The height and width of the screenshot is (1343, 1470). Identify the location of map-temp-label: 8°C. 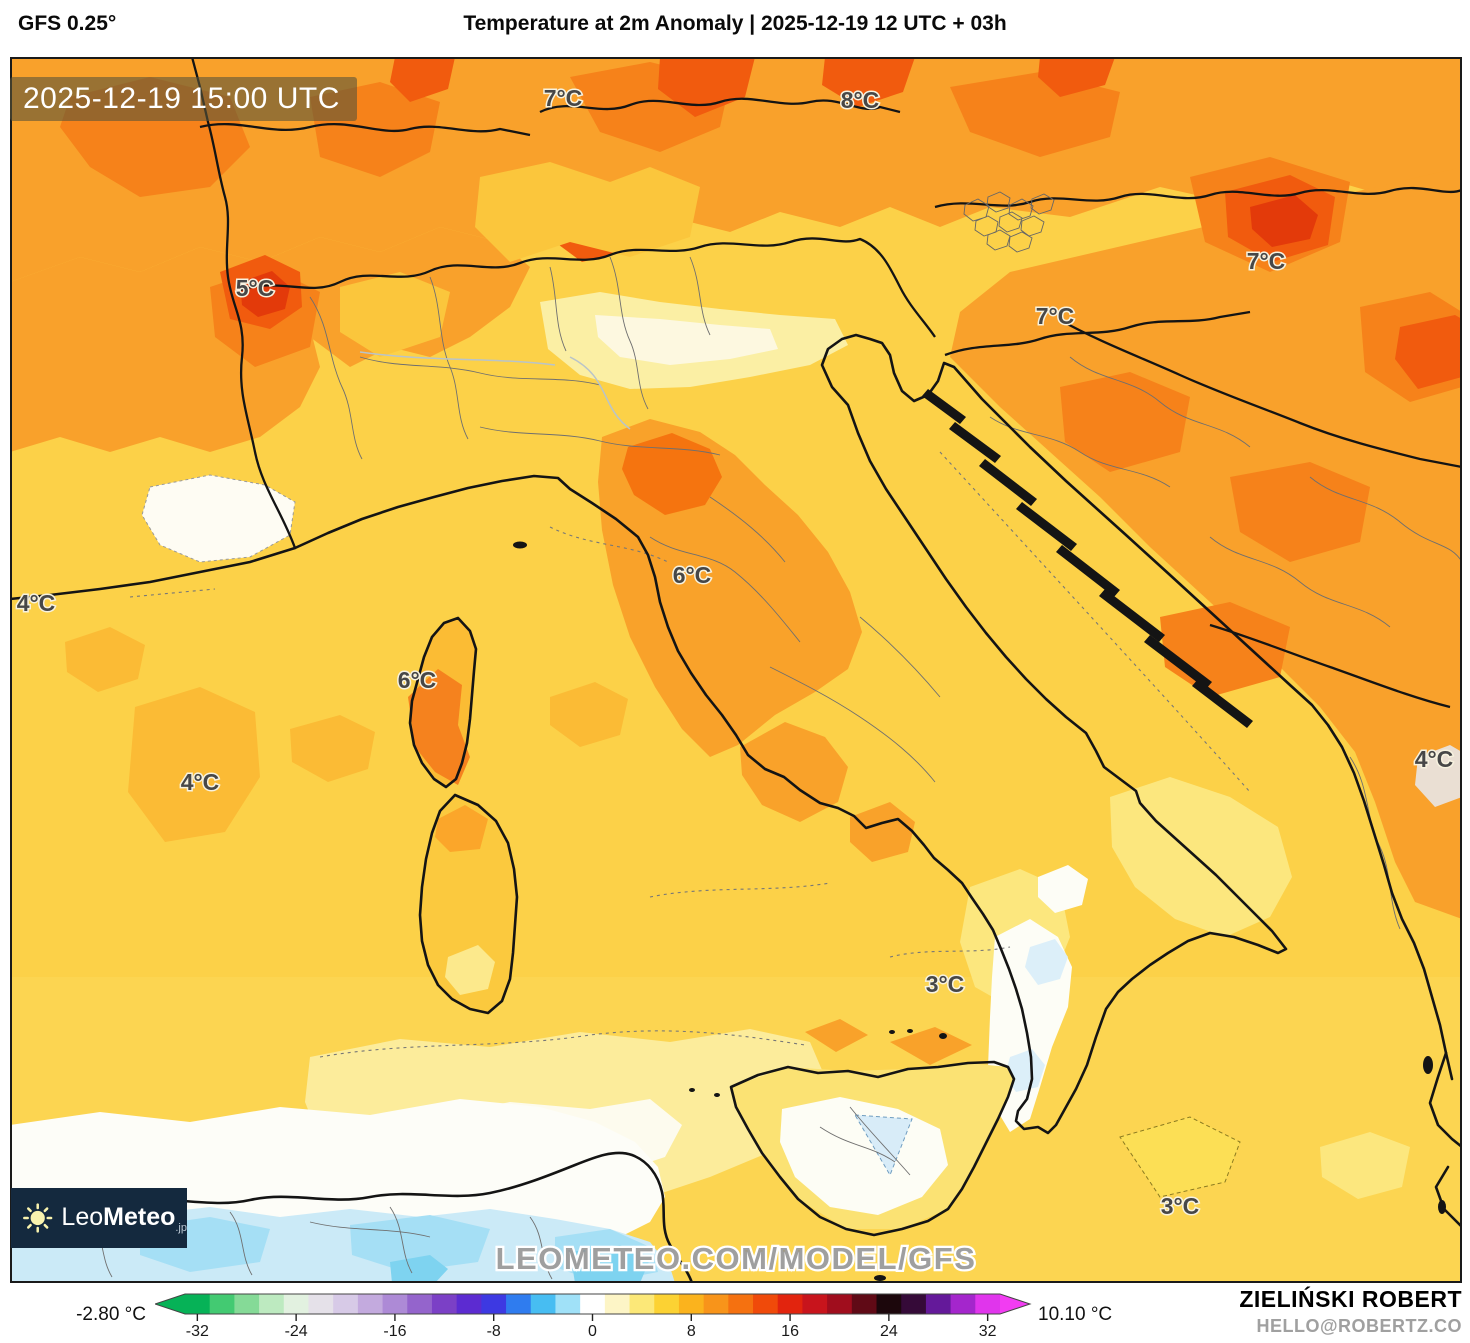
(860, 100).